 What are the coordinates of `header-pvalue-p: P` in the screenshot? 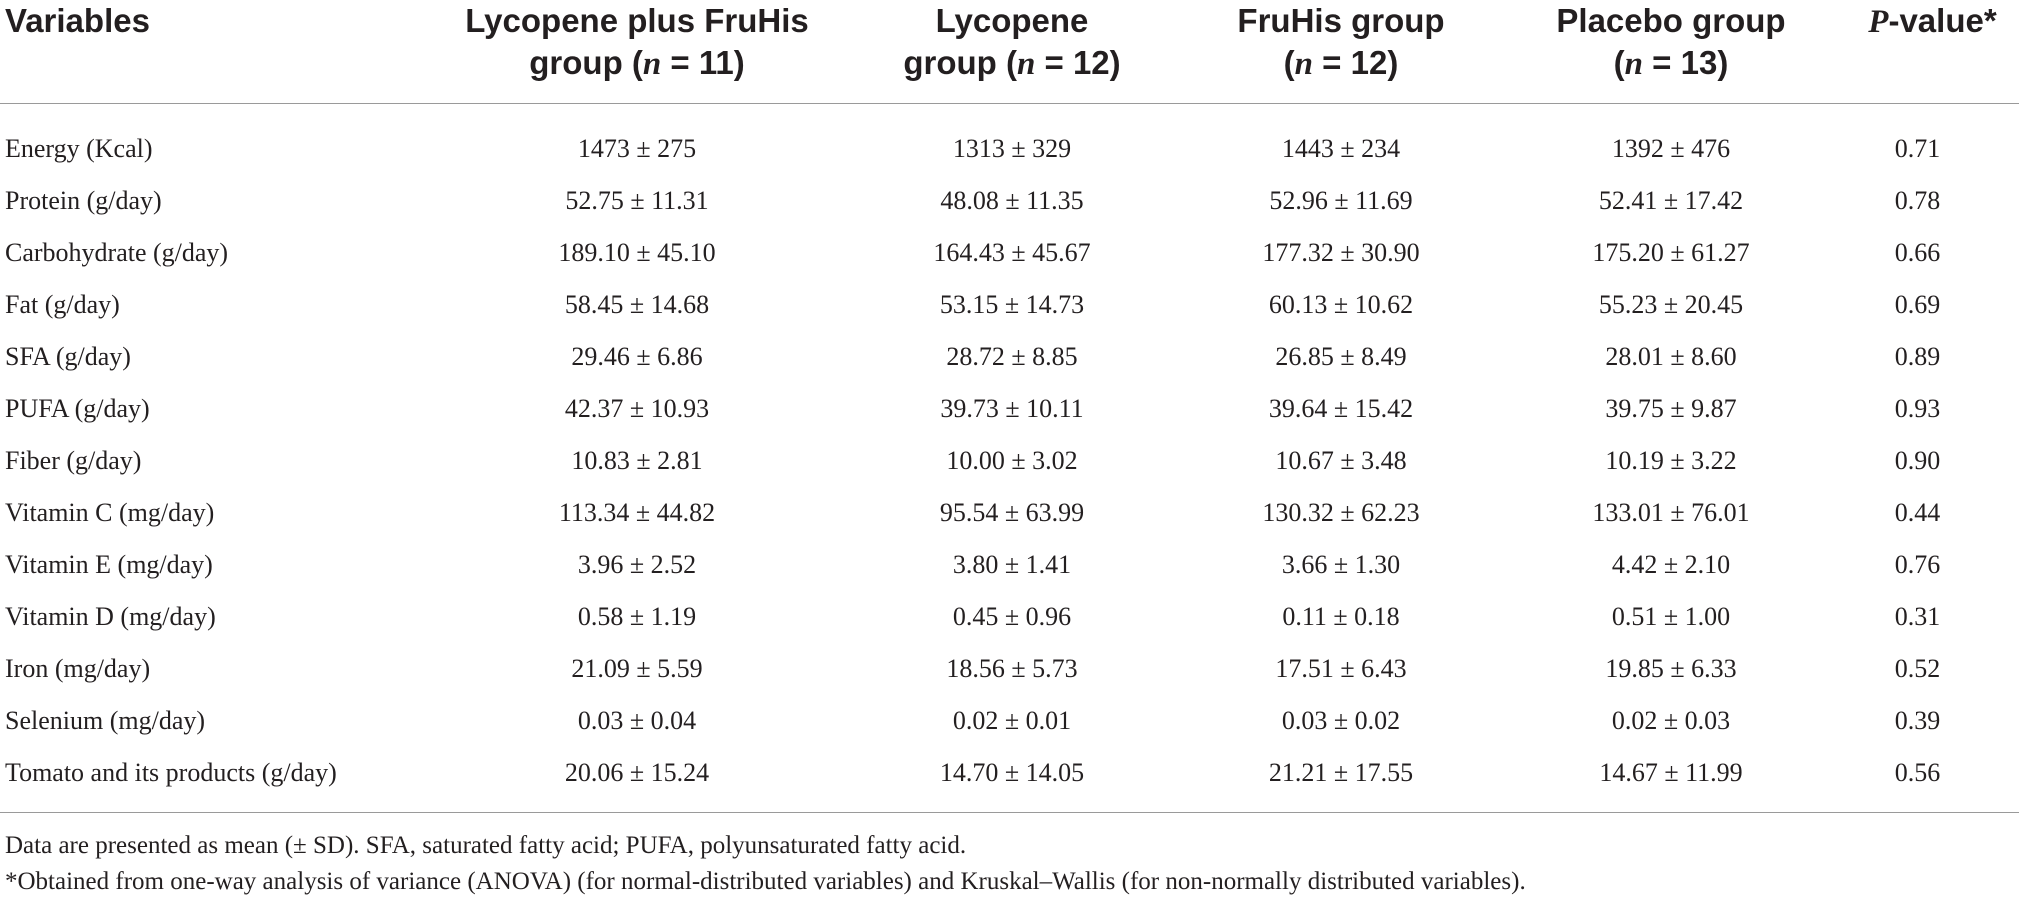 It's located at (1878, 22).